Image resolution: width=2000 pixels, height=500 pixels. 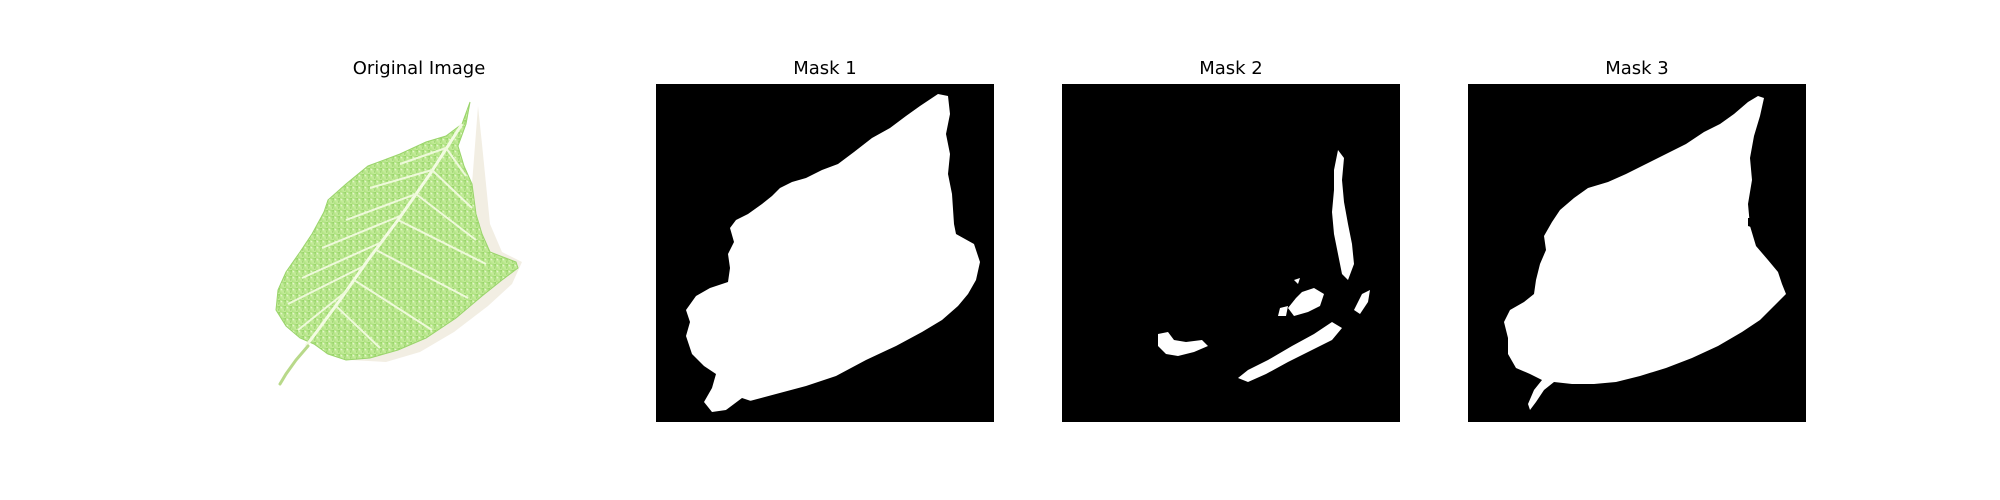 I want to click on mask-3-image, so click(x=1637, y=253).